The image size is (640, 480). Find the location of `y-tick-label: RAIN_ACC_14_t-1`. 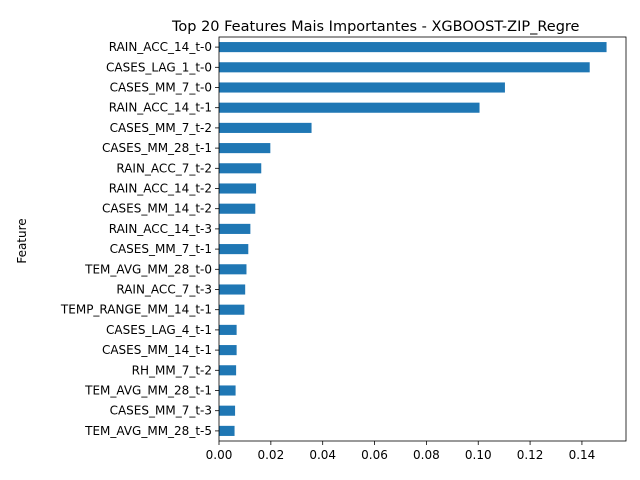

y-tick-label: RAIN_ACC_14_t-1 is located at coordinates (160, 108).